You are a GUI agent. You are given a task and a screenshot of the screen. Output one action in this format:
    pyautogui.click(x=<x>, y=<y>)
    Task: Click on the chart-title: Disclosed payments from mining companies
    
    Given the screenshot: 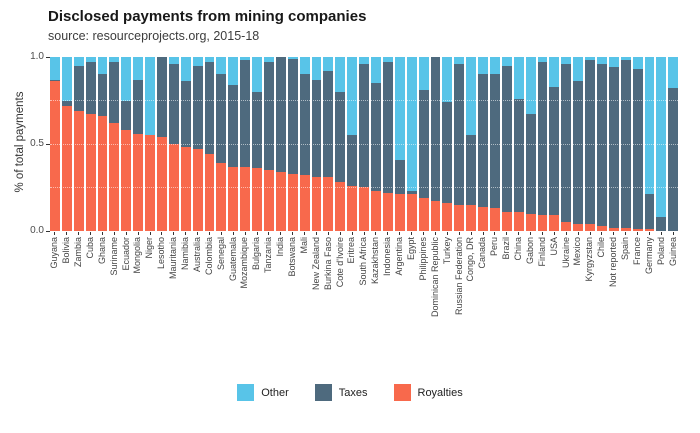 What is the action you would take?
    pyautogui.click(x=207, y=16)
    